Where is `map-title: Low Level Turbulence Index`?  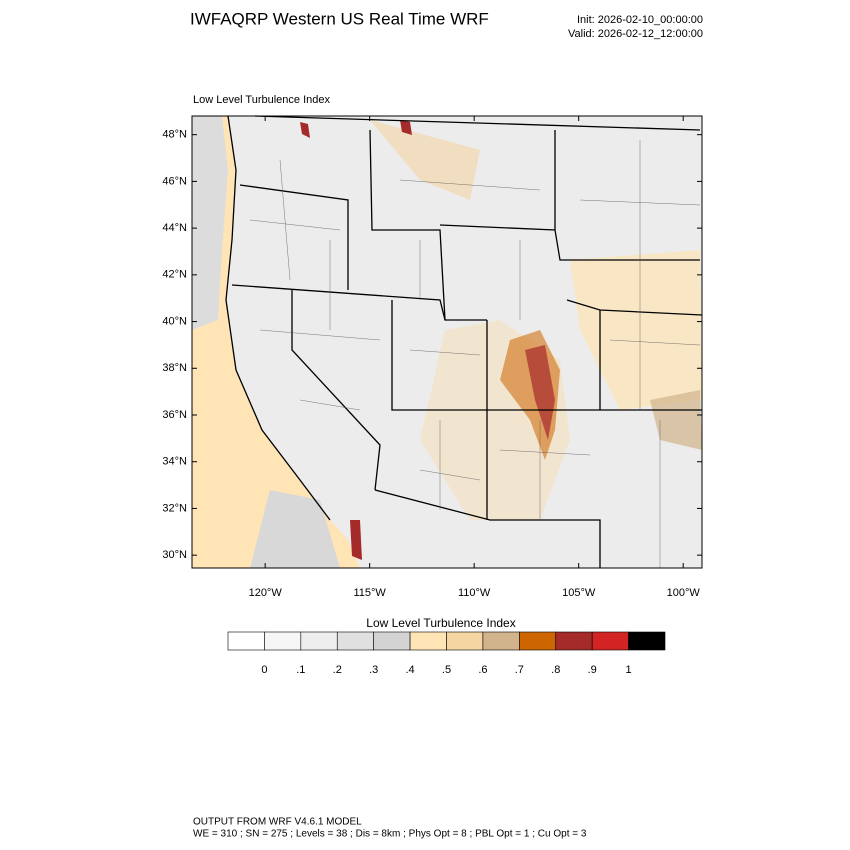 map-title: Low Level Turbulence Index is located at coordinates (261, 100).